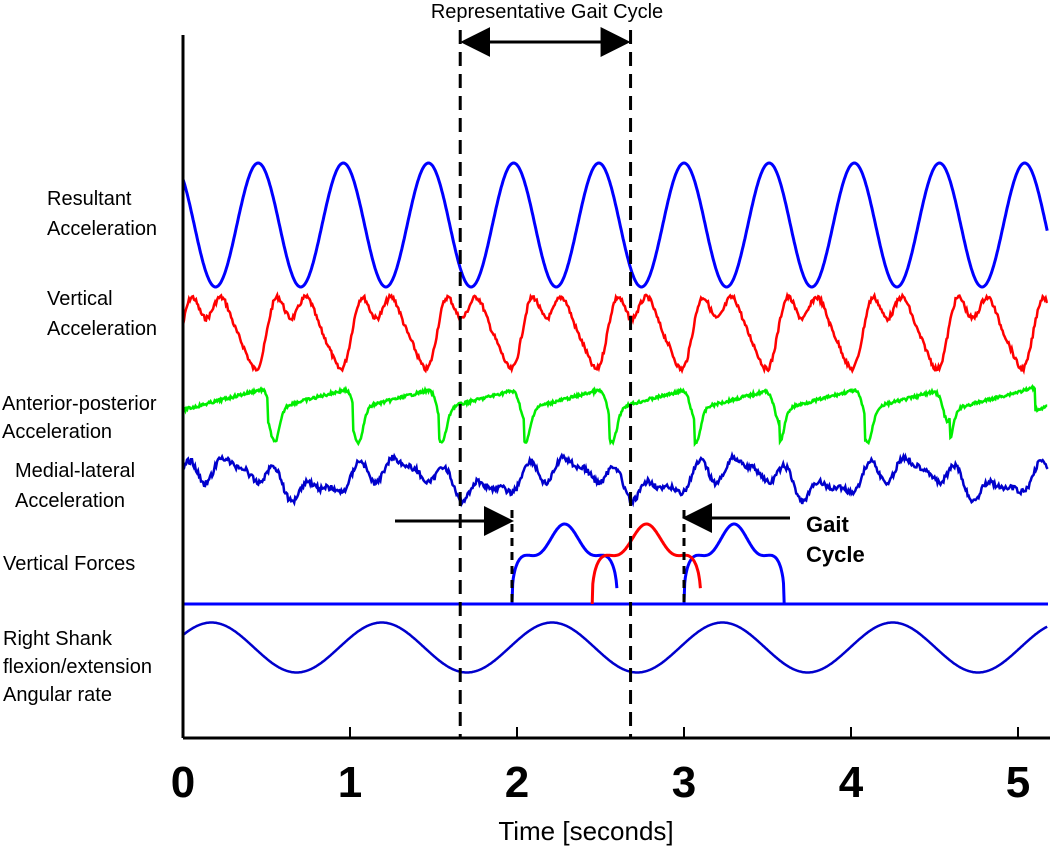 The height and width of the screenshot is (854, 1050). Describe the element at coordinates (615, 647) in the screenshot. I see `series-line-shank` at that location.